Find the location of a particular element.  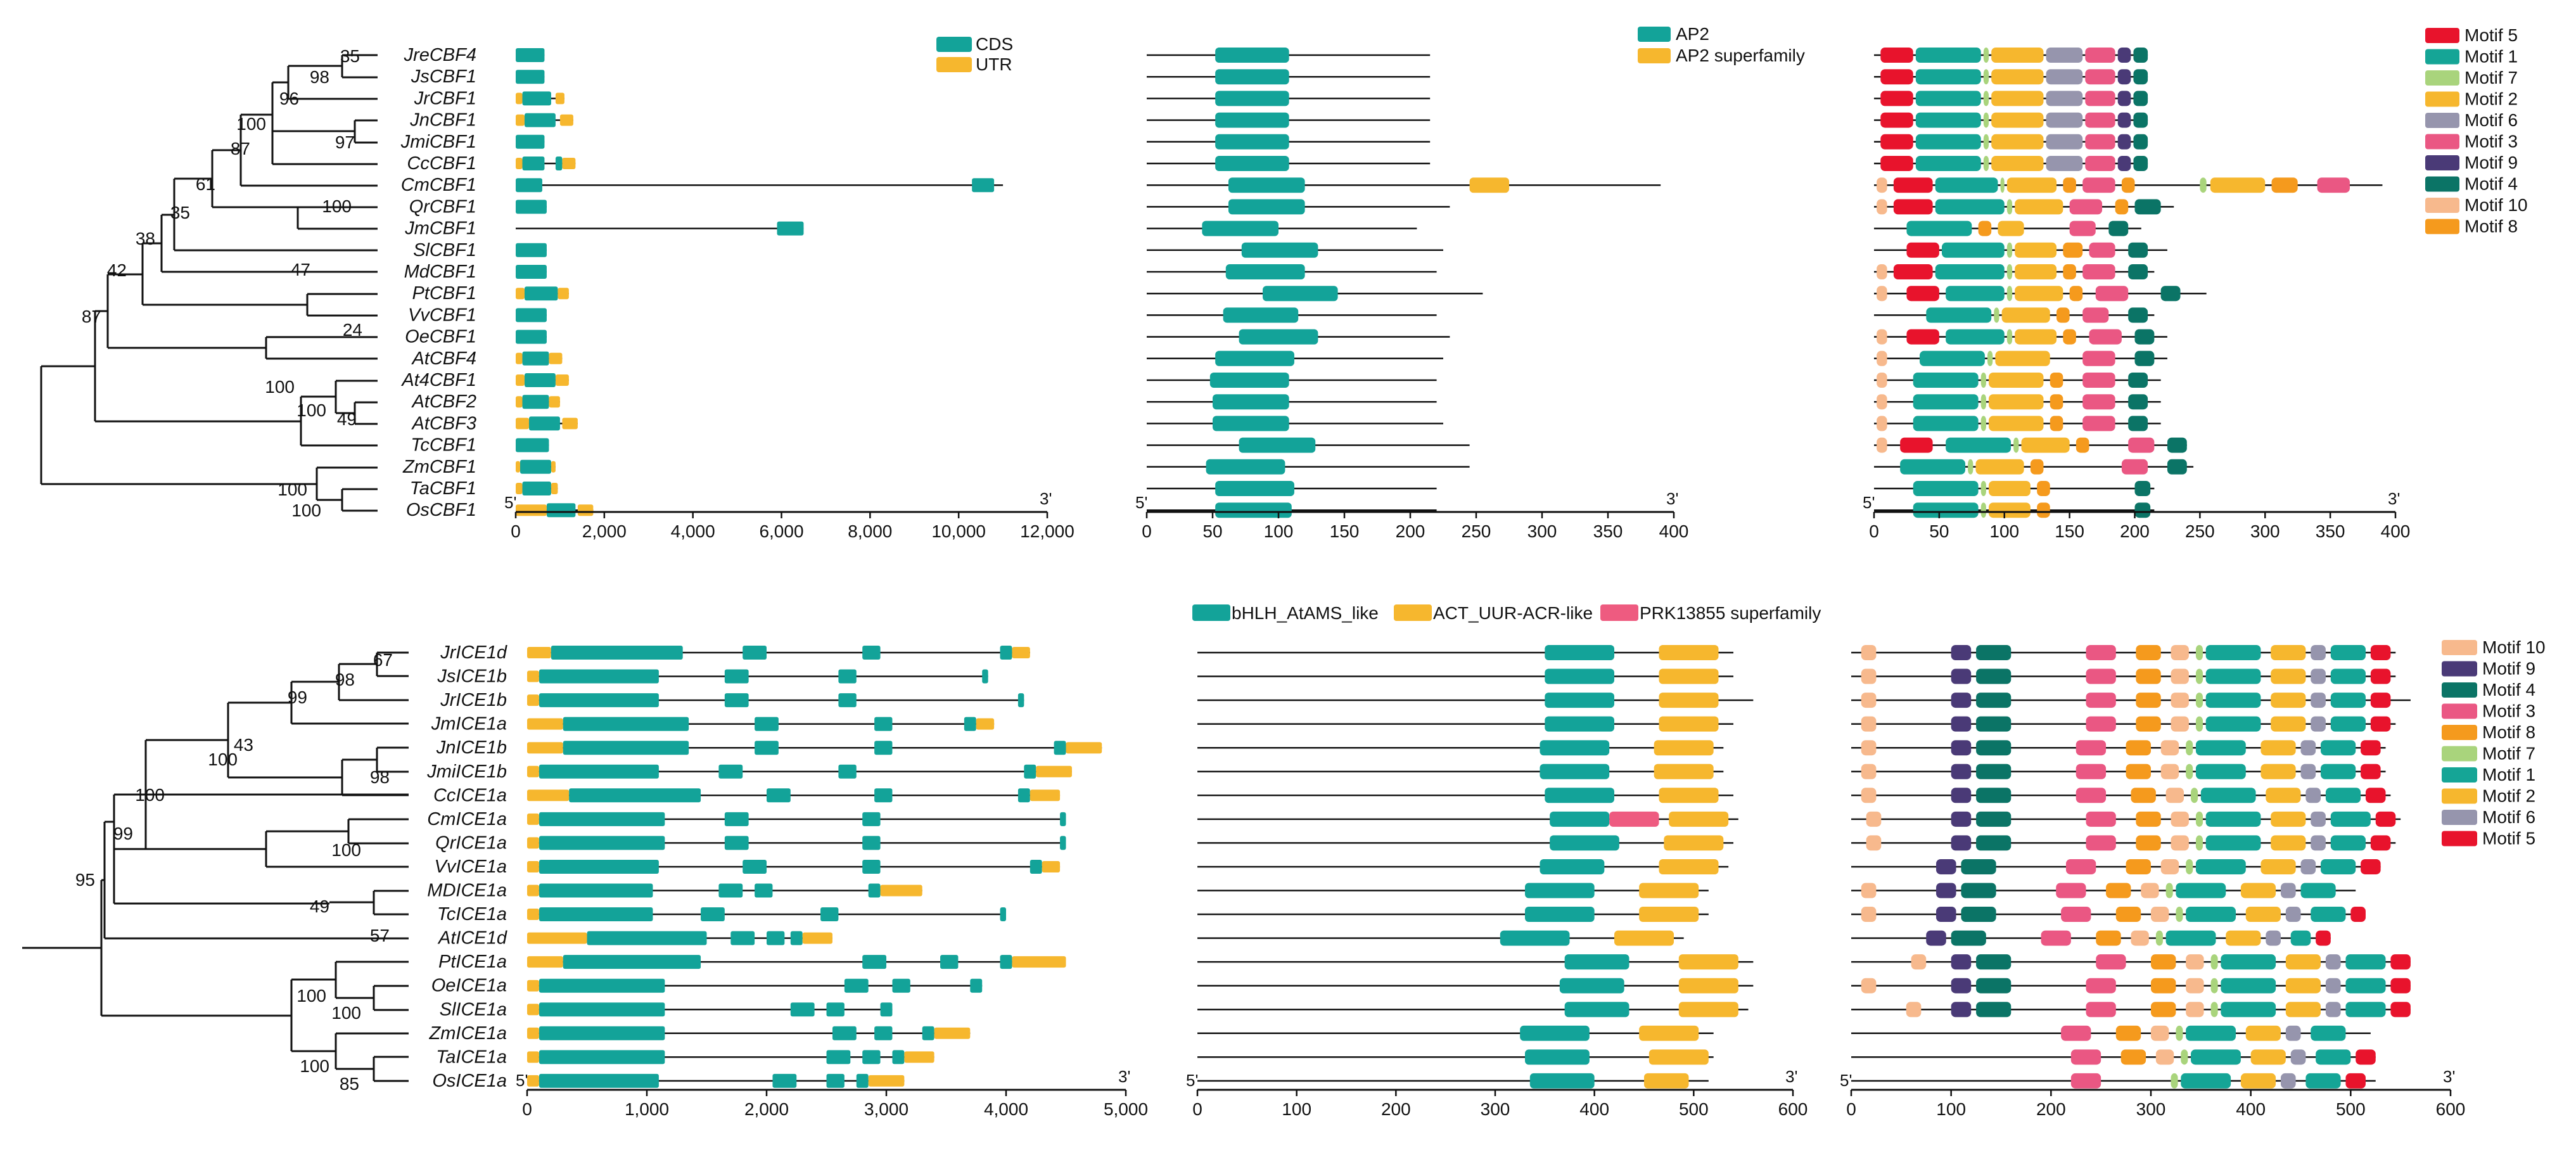

axis-tick-label: 200 is located at coordinates (1410, 531).